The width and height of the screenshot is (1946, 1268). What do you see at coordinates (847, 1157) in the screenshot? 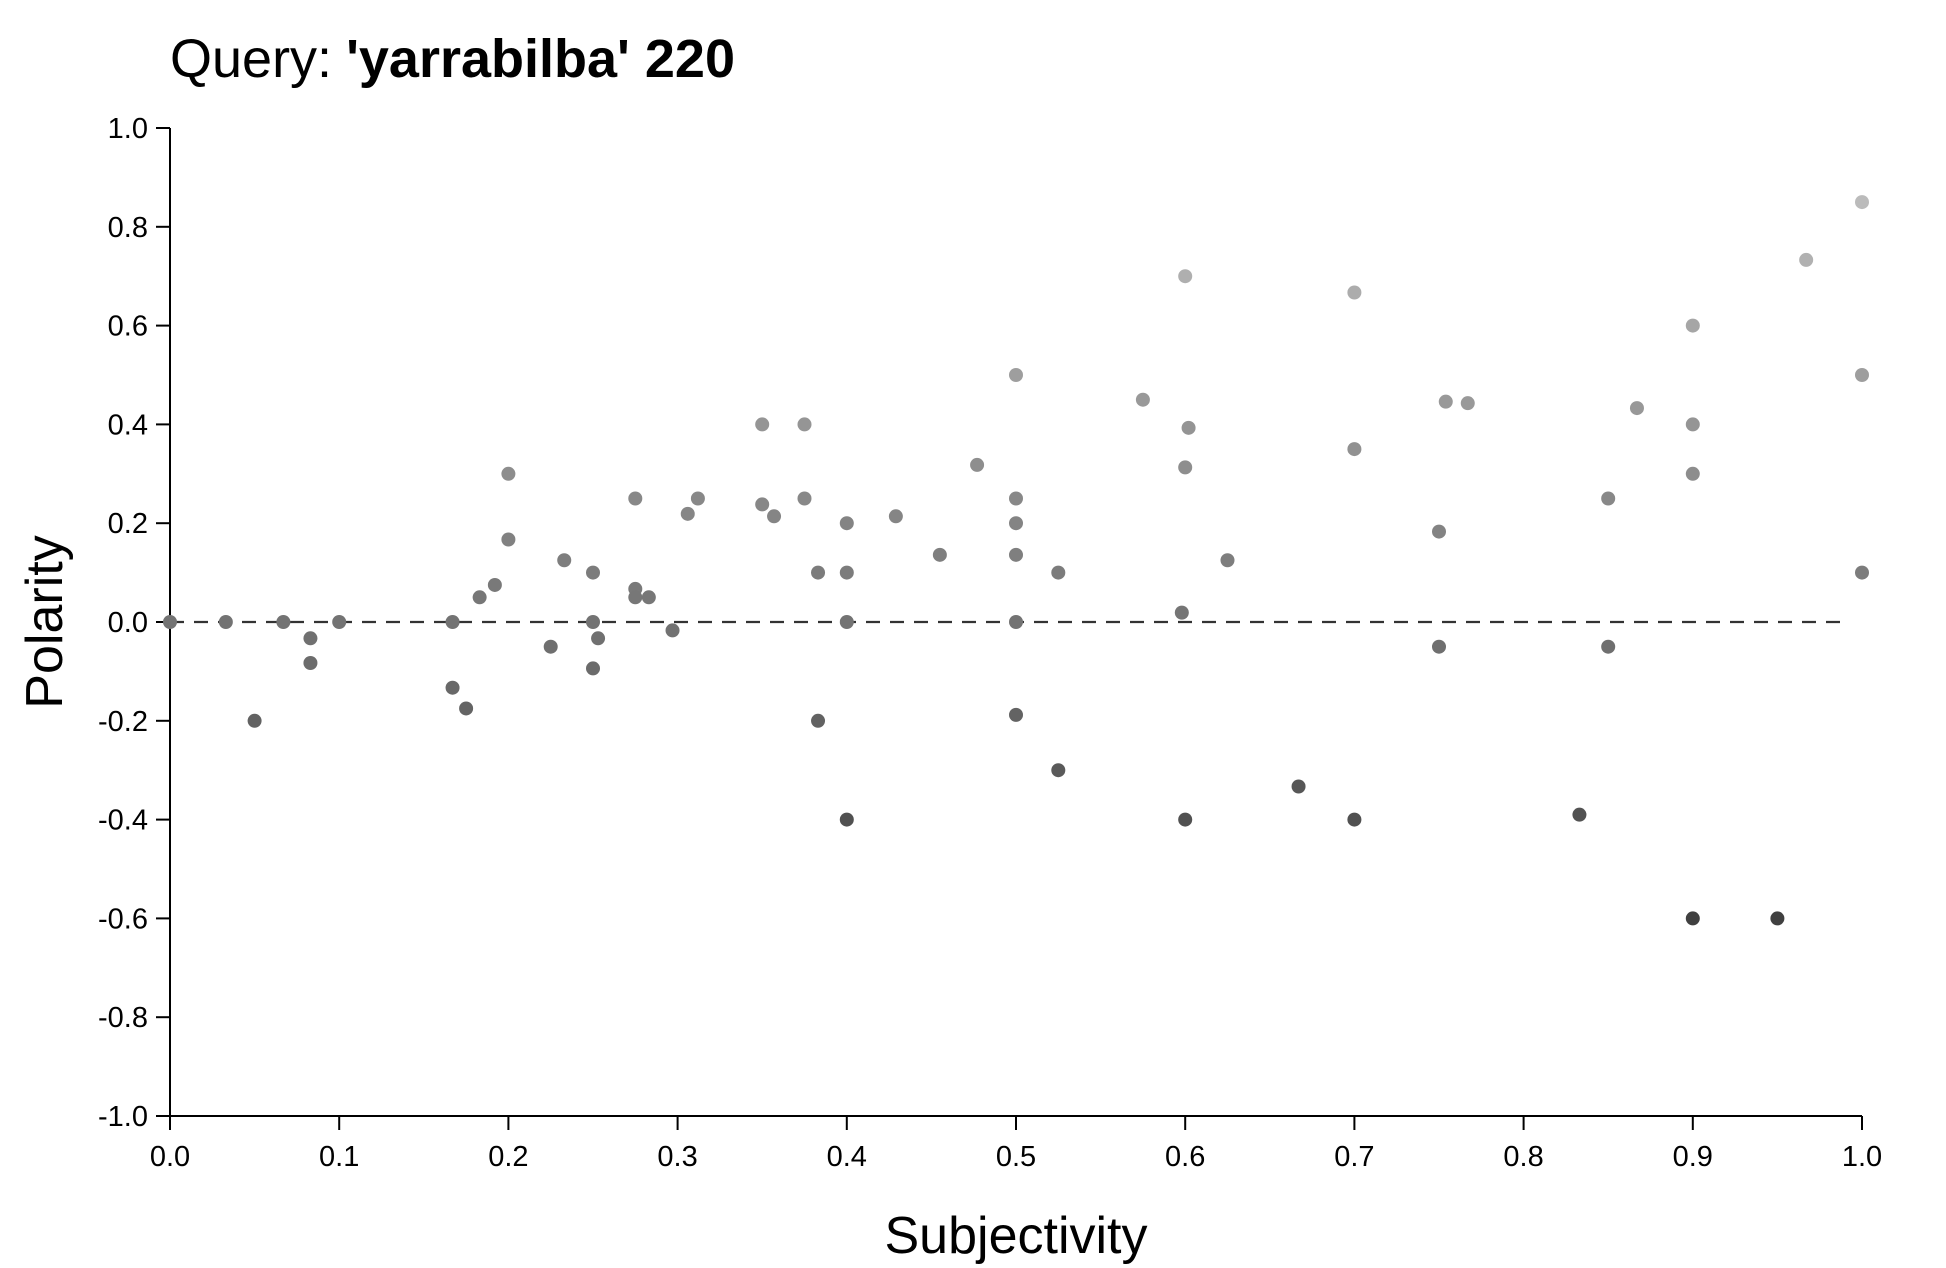
I see `x-tick-label: 0.4` at bounding box center [847, 1157].